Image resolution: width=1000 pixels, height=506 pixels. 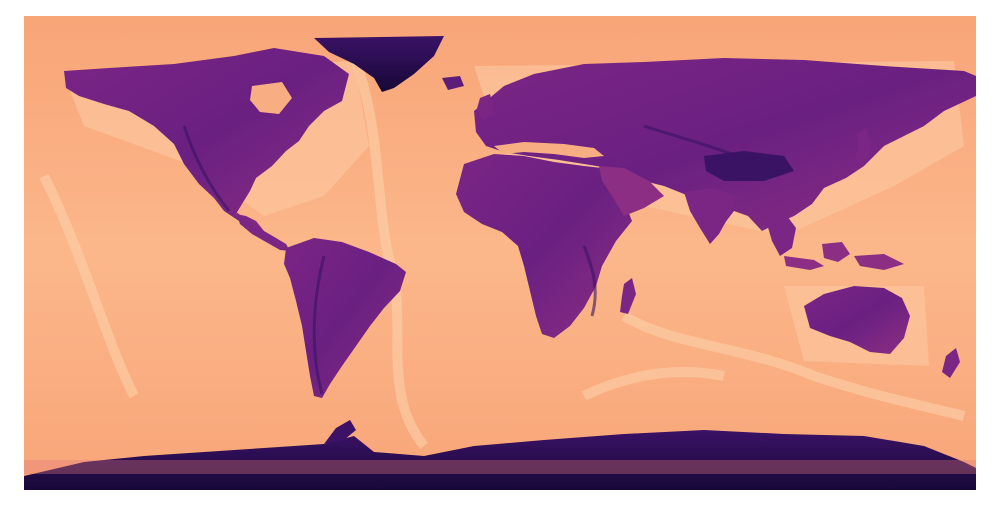 What do you see at coordinates (951, 363) in the screenshot?
I see `new-zealand` at bounding box center [951, 363].